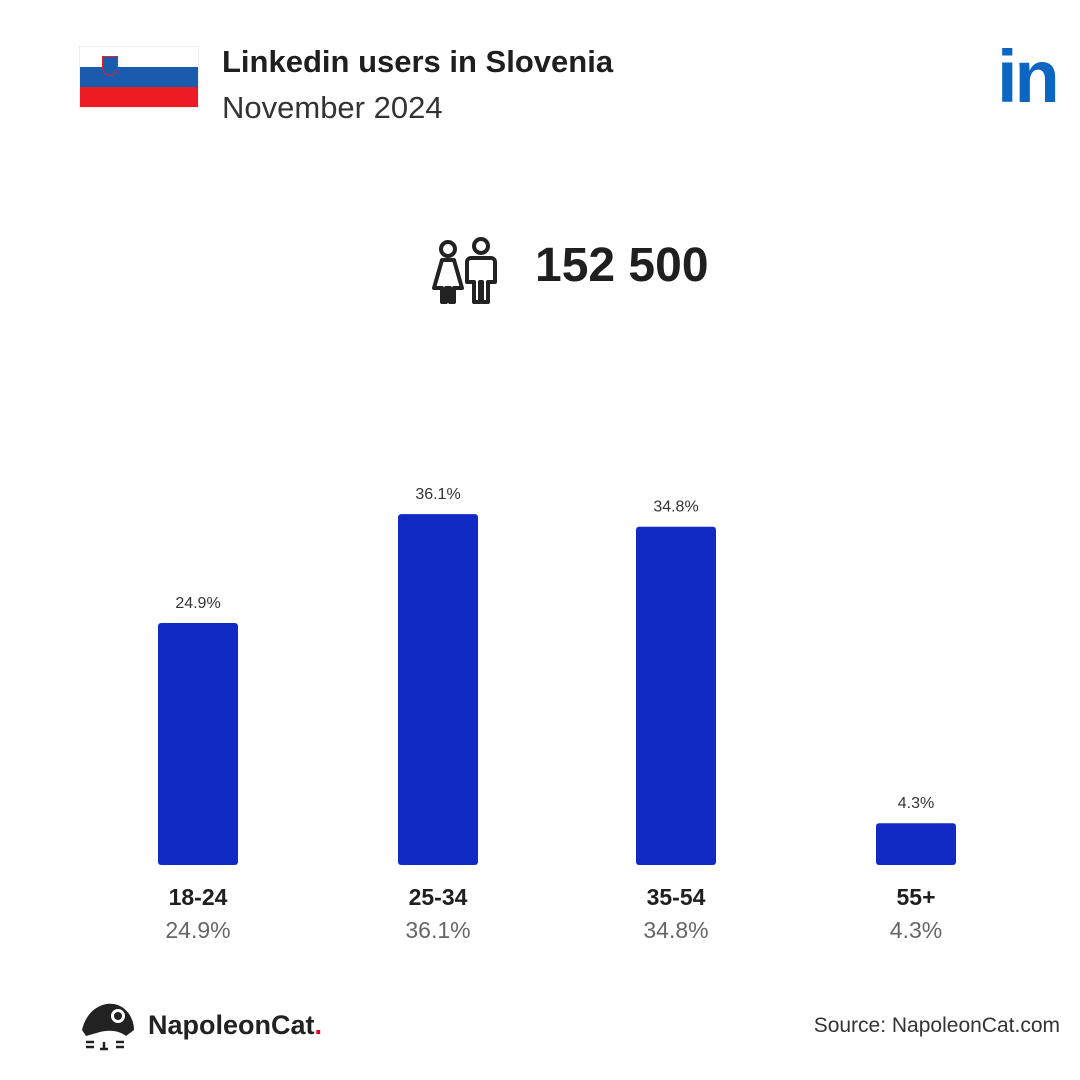 This screenshot has height=1080, width=1080. What do you see at coordinates (675, 507) in the screenshot?
I see `data-label: 34.8%` at bounding box center [675, 507].